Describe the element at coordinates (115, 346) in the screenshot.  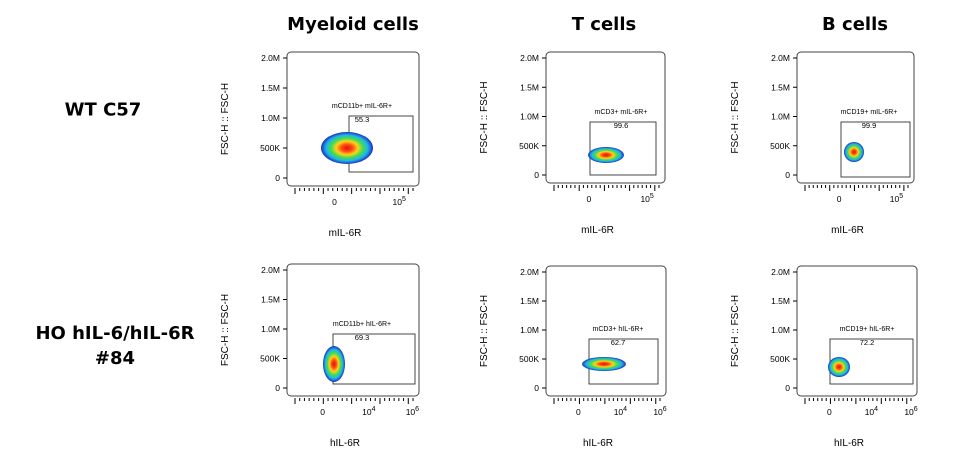
I see `row-label-ho: HO hIL-6/hIL-6R #84` at that location.